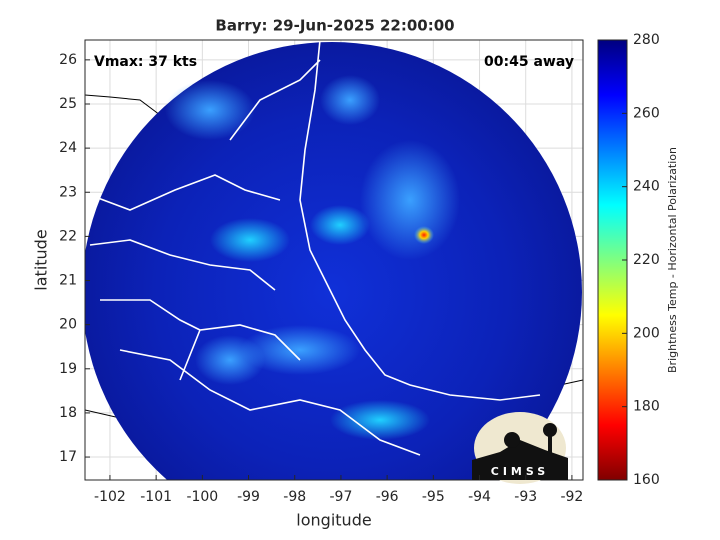  I want to click on y-tick-label: 23, so click(68, 192).